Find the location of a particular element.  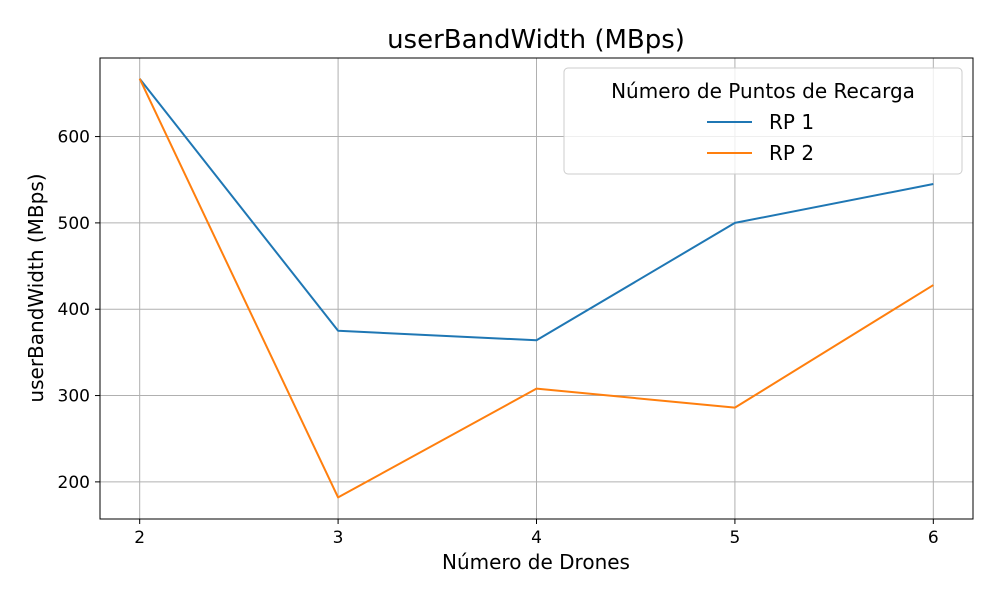

chart-title: userBandWidth (MBps) is located at coordinates (536, 40).